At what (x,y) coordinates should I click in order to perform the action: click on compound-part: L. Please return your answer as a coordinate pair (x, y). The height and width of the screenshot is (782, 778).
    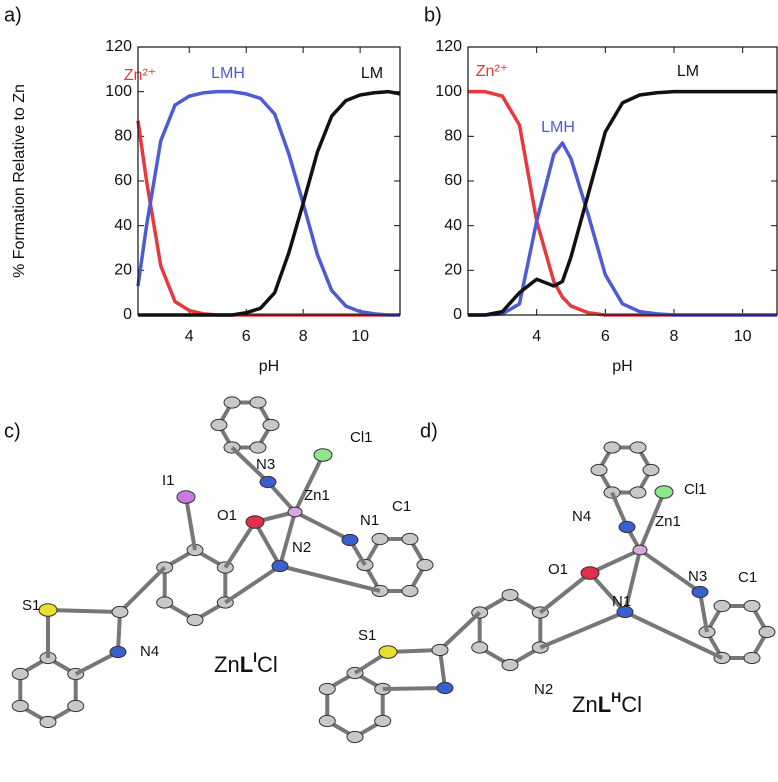
    Looking at the image, I should click on (604, 704).